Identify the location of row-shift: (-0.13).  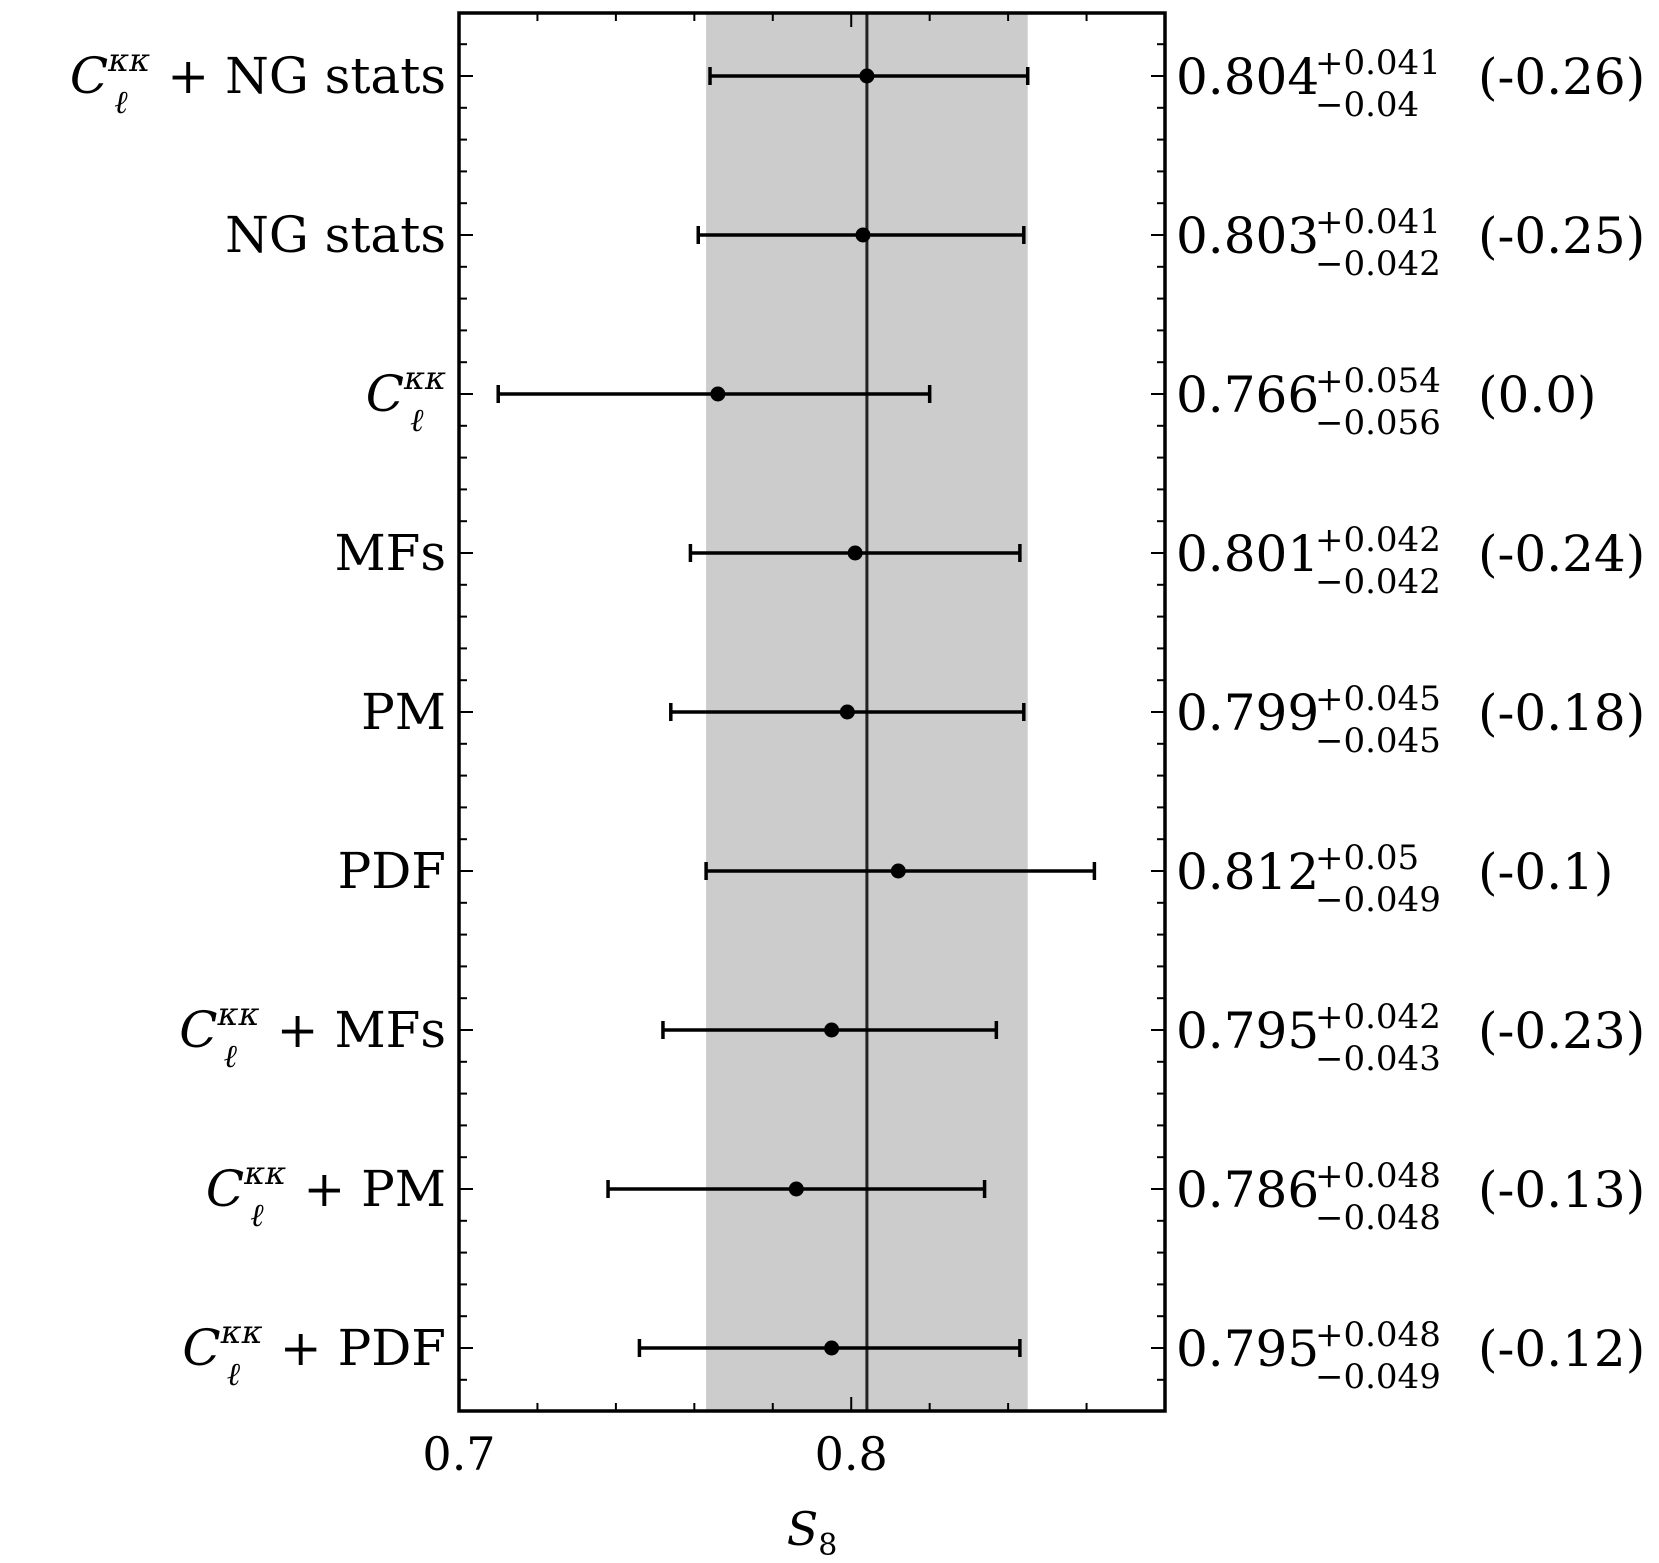
(1561, 1190).